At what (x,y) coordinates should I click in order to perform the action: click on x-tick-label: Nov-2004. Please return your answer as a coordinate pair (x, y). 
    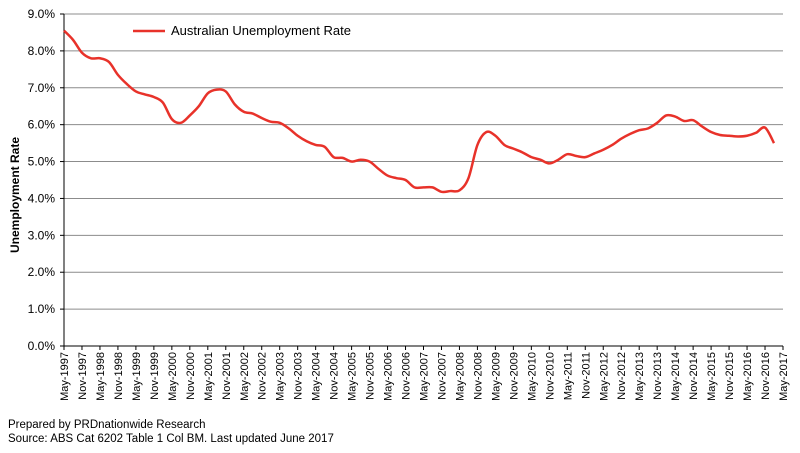
    Looking at the image, I should click on (335, 376).